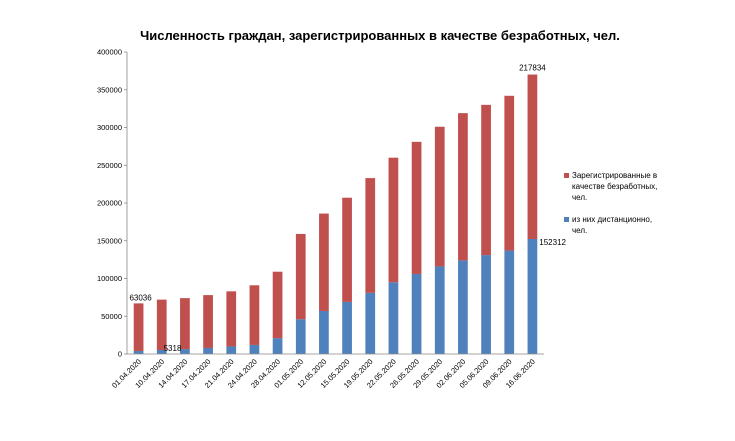 Image resolution: width=735 pixels, height=441 pixels. Describe the element at coordinates (111, 316) in the screenshot. I see `y-tick-label: 50000` at that location.